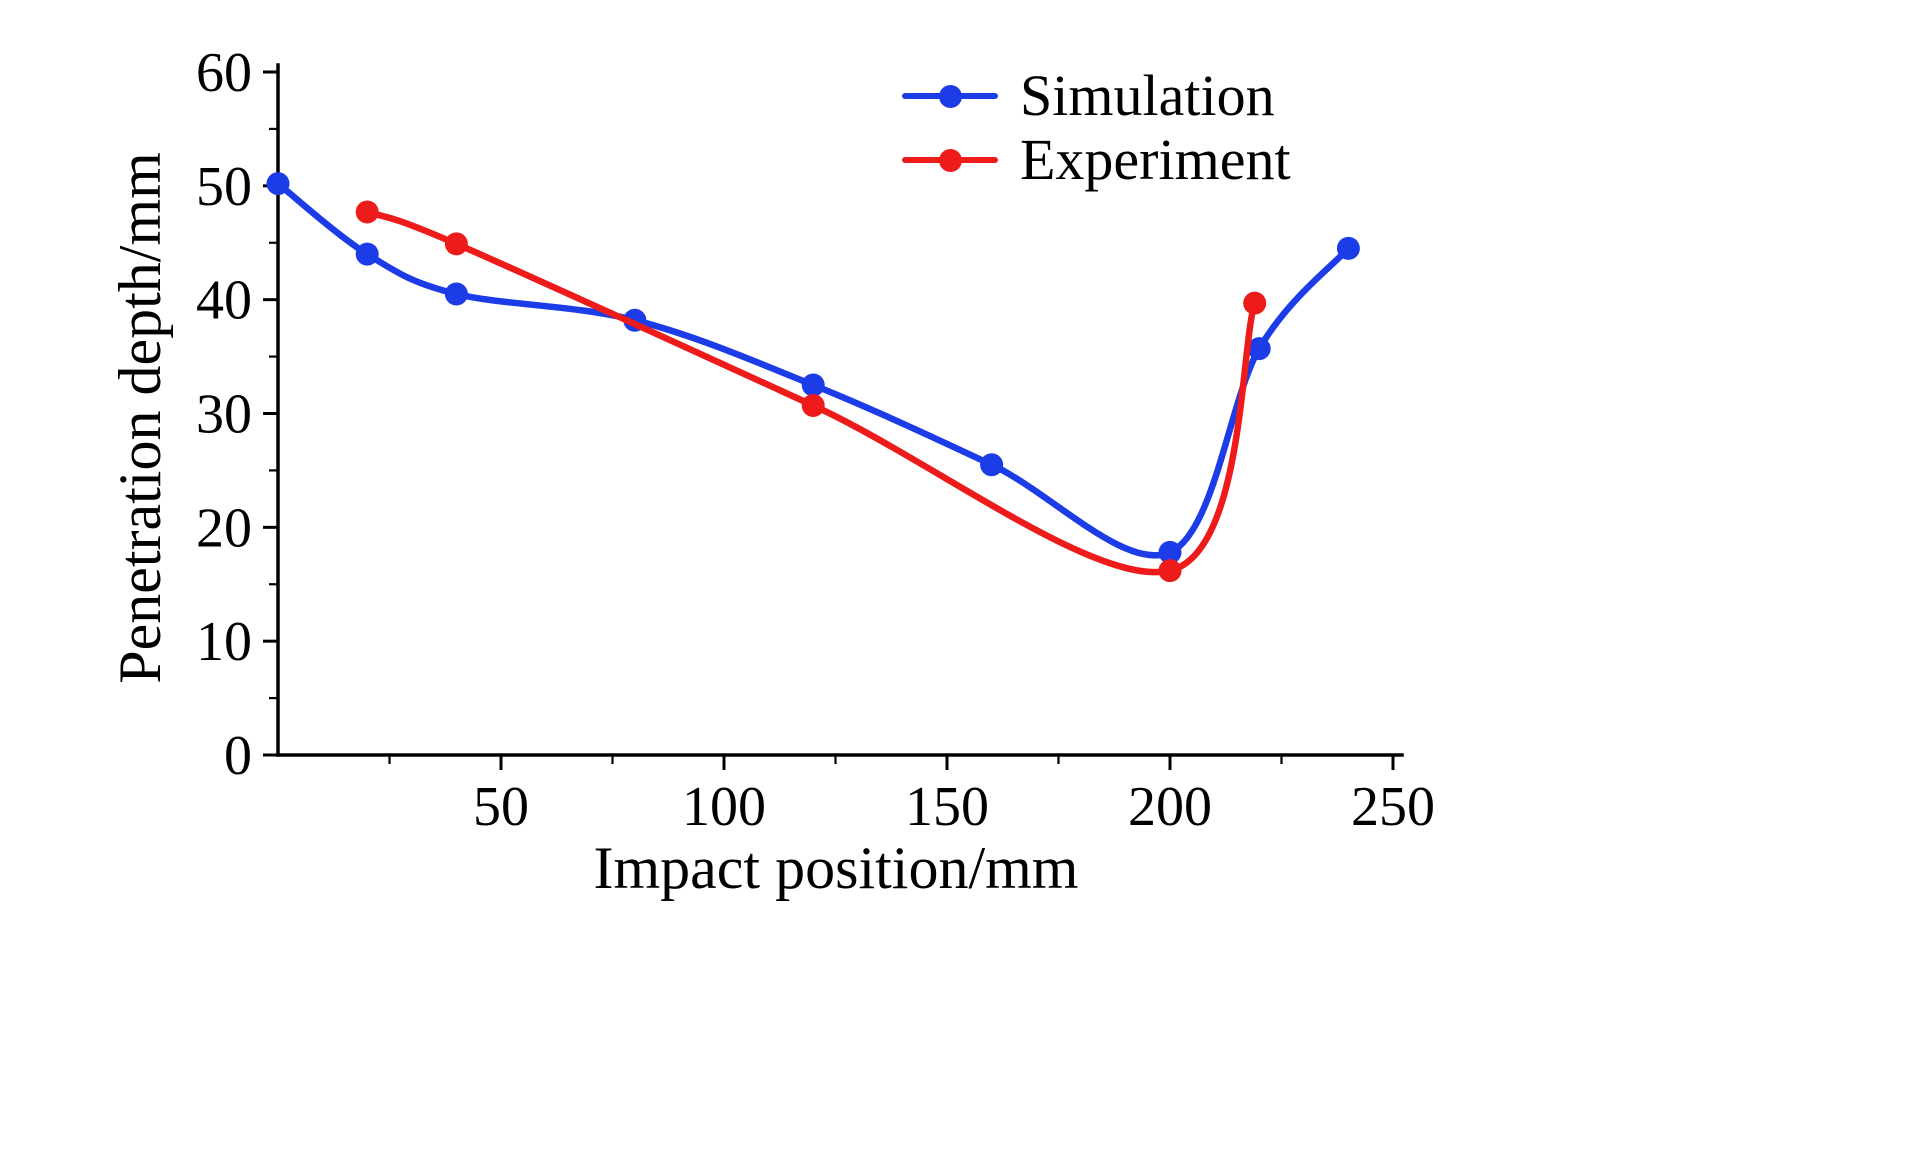 Image resolution: width=1923 pixels, height=1169 pixels. What do you see at coordinates (947, 807) in the screenshot?
I see `x-tick-label: 150` at bounding box center [947, 807].